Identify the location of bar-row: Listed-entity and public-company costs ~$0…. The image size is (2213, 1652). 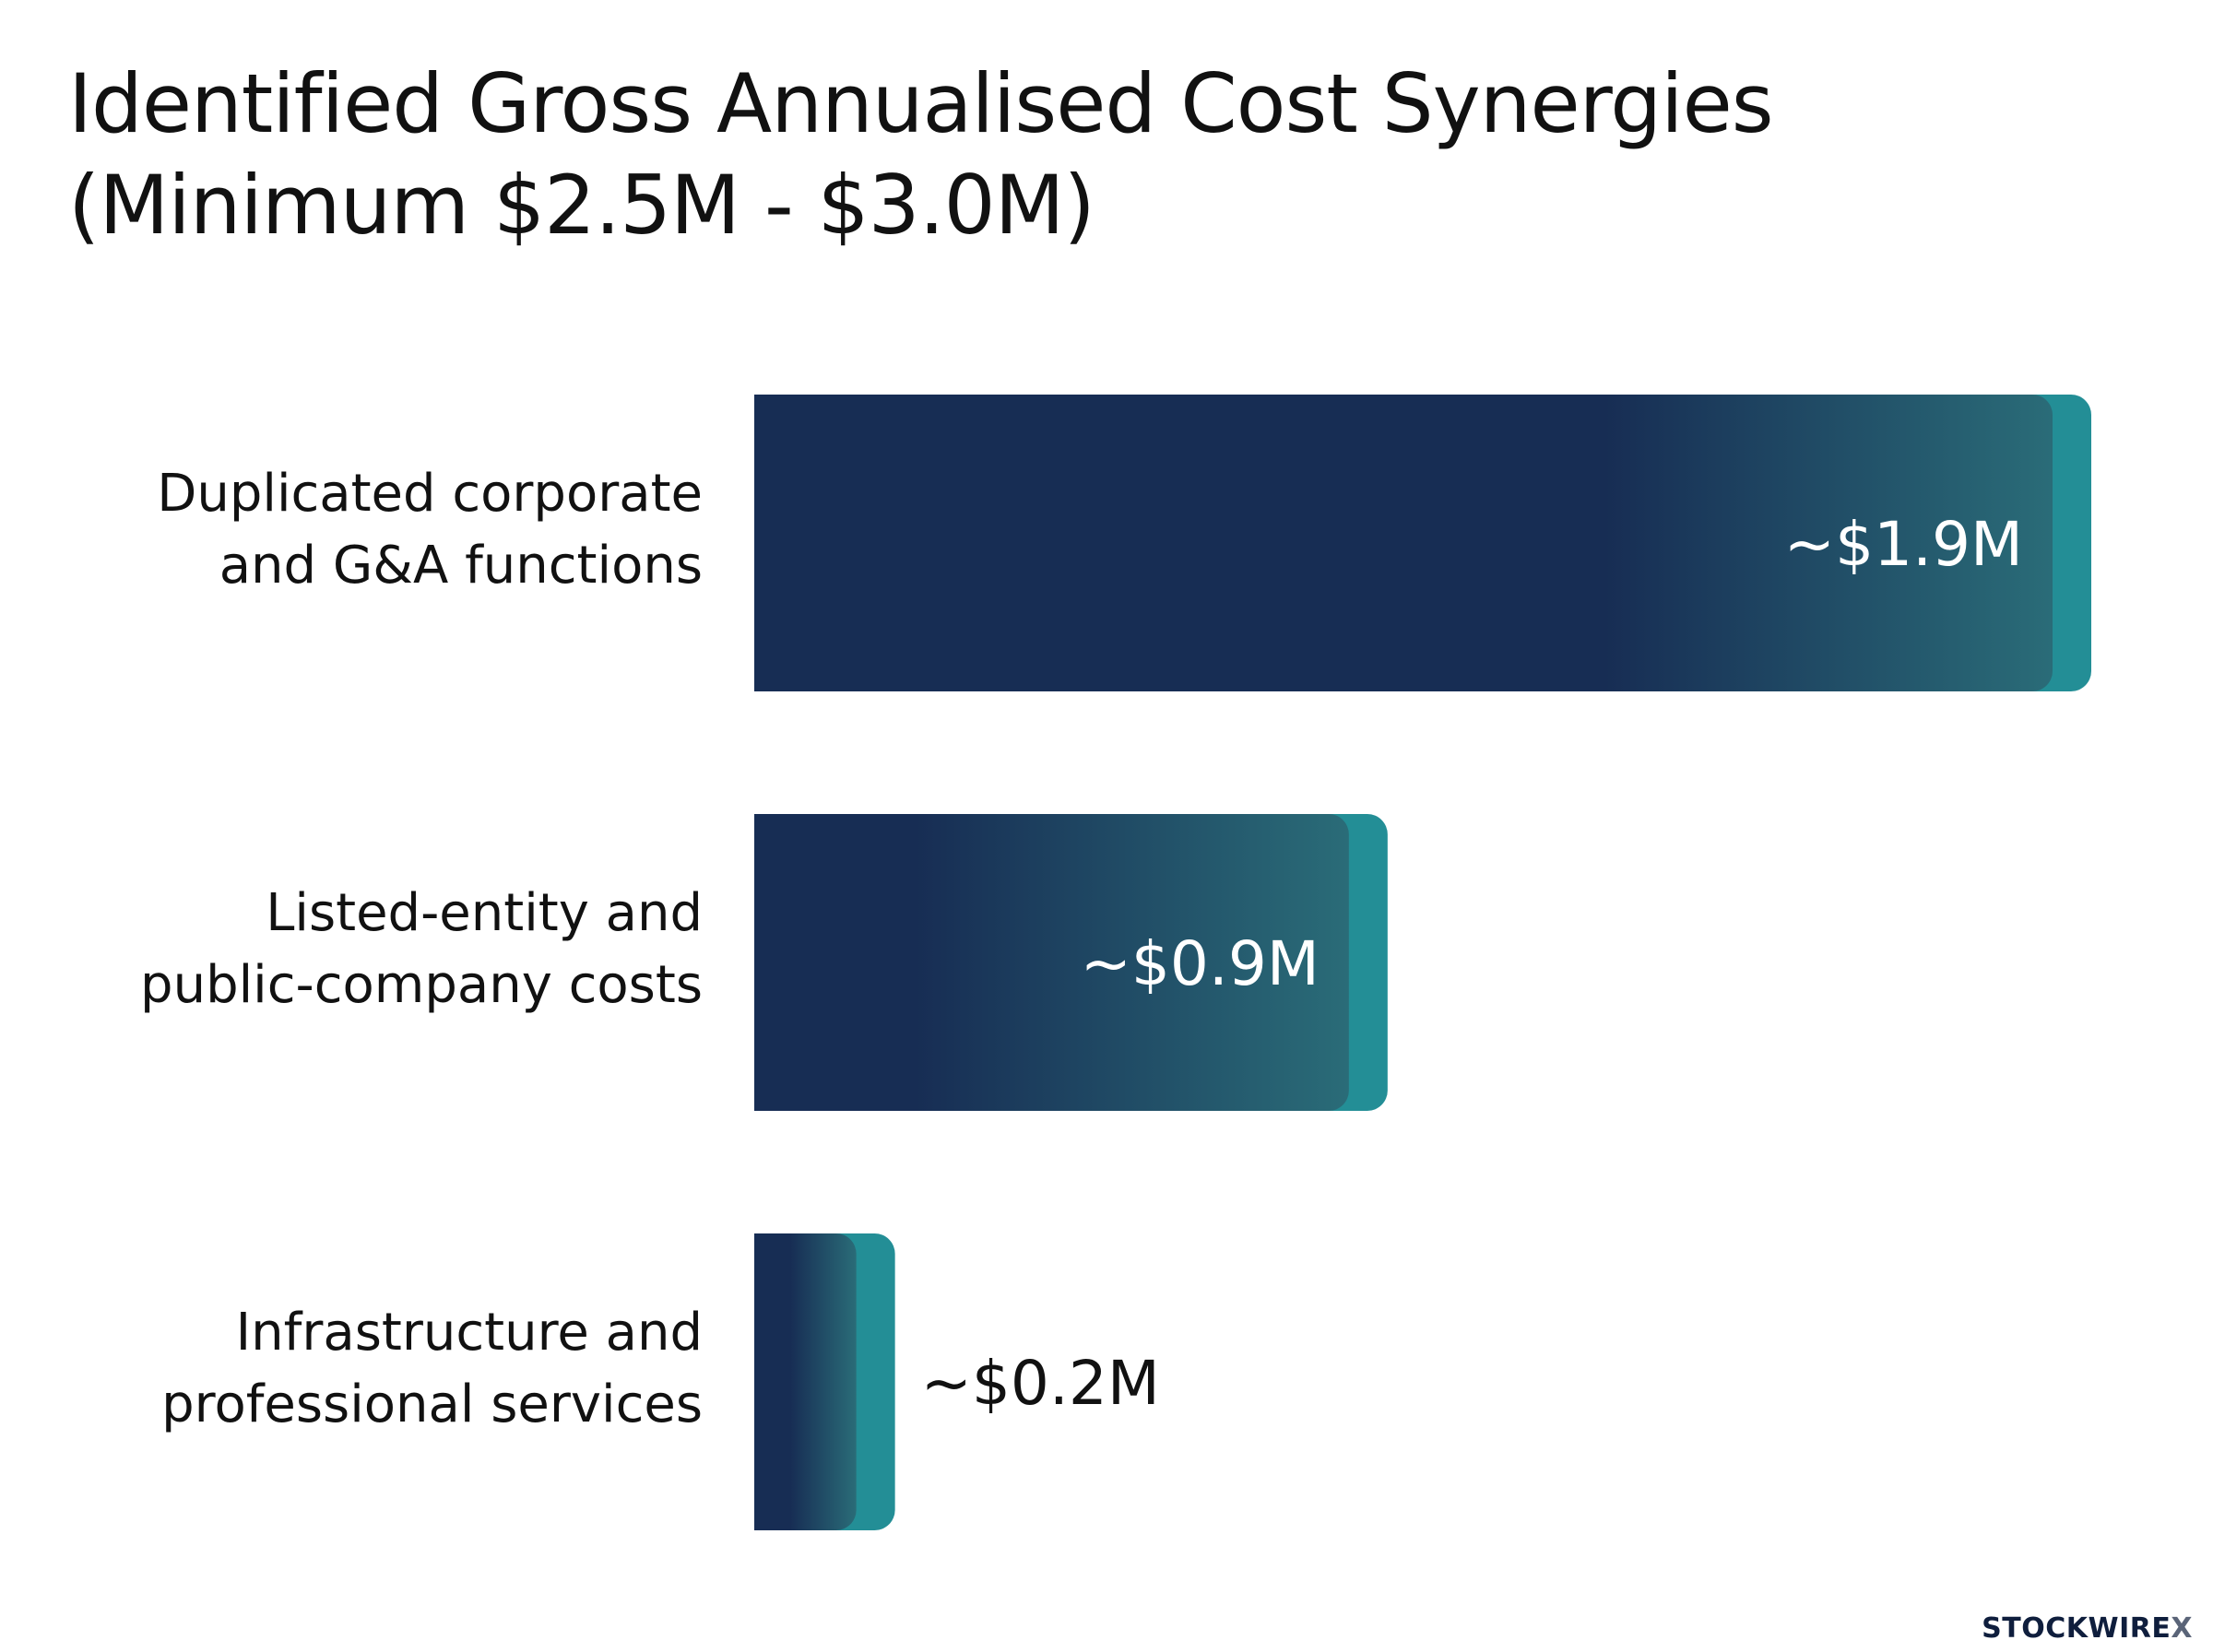
(764, 963).